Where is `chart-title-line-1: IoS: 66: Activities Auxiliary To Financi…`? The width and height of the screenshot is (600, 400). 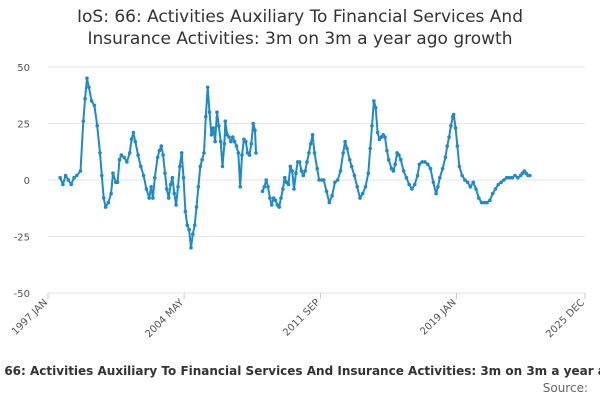 chart-title-line-1: IoS: 66: Activities Auxiliary To Financi… is located at coordinates (300, 17).